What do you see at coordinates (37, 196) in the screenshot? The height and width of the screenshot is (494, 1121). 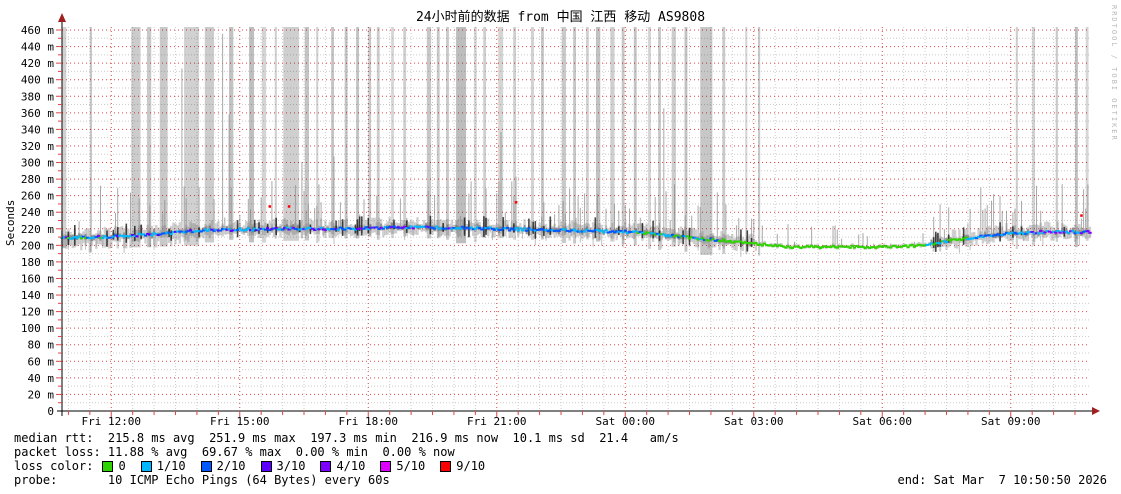 I see `y-tick-label: 260 m` at bounding box center [37, 196].